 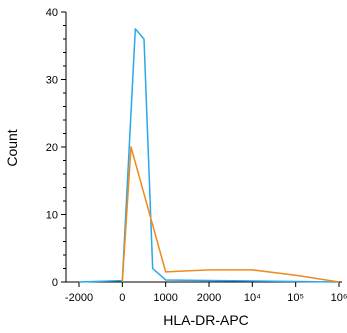 I want to click on x-ticks: -2000 0 1000 2000 10⁴ 10⁵ 10⁶, so click(x=206, y=293).